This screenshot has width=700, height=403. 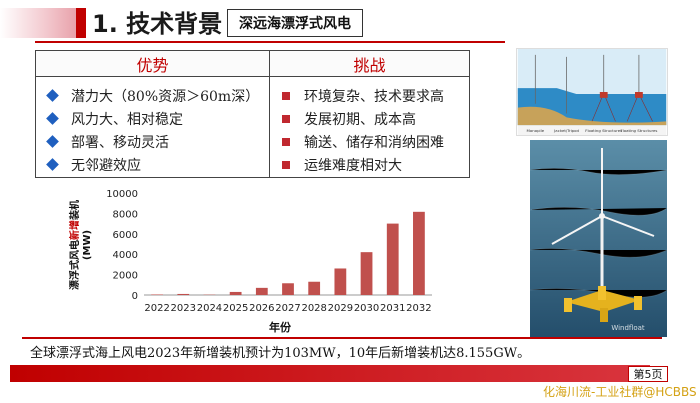 What do you see at coordinates (156, 308) in the screenshot?
I see `x-tick-label: 2022` at bounding box center [156, 308].